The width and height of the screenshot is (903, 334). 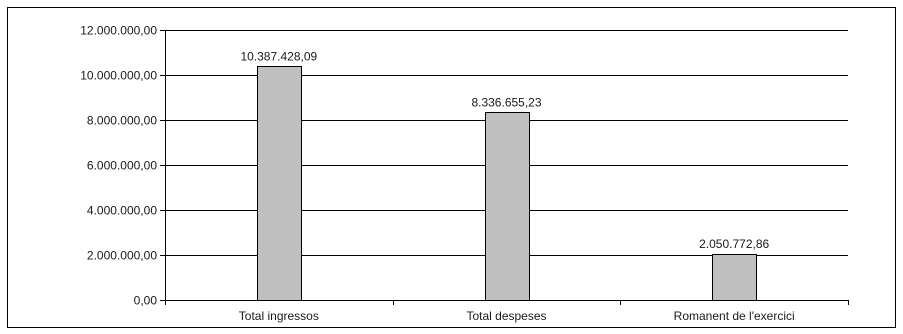 I want to click on y-tick-label: 10.000.000,00, so click(x=118, y=76).